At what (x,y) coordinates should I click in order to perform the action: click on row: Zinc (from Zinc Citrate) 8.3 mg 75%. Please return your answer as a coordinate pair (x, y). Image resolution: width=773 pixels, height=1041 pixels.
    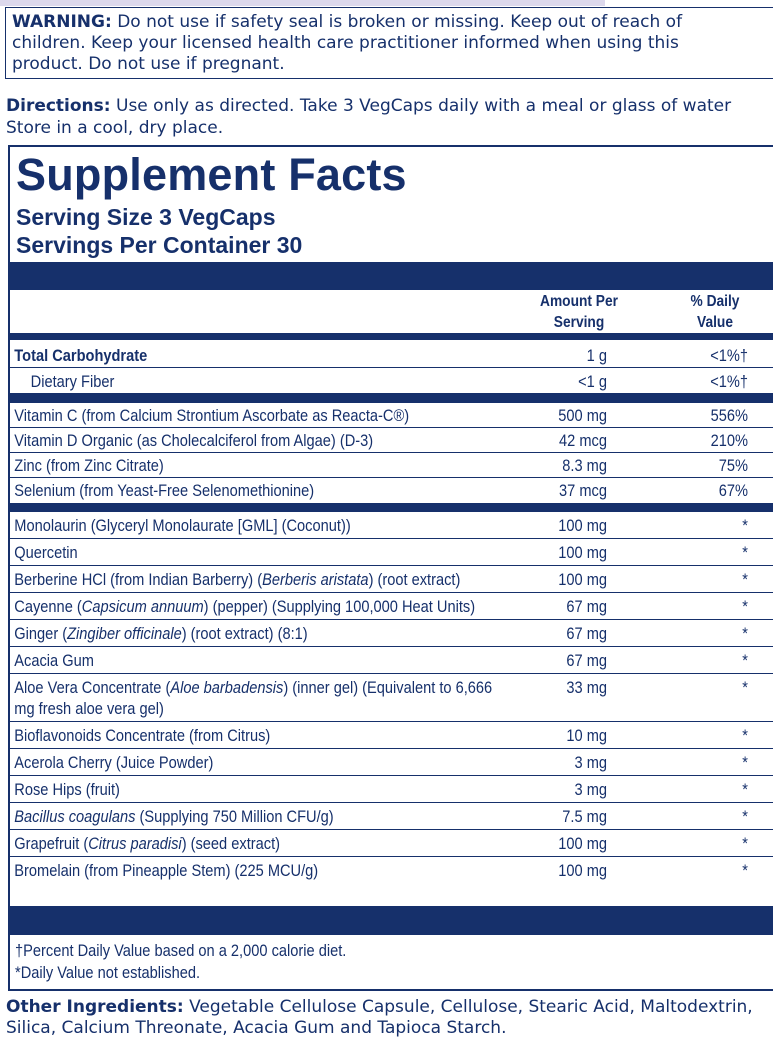
    Looking at the image, I should click on (391, 465).